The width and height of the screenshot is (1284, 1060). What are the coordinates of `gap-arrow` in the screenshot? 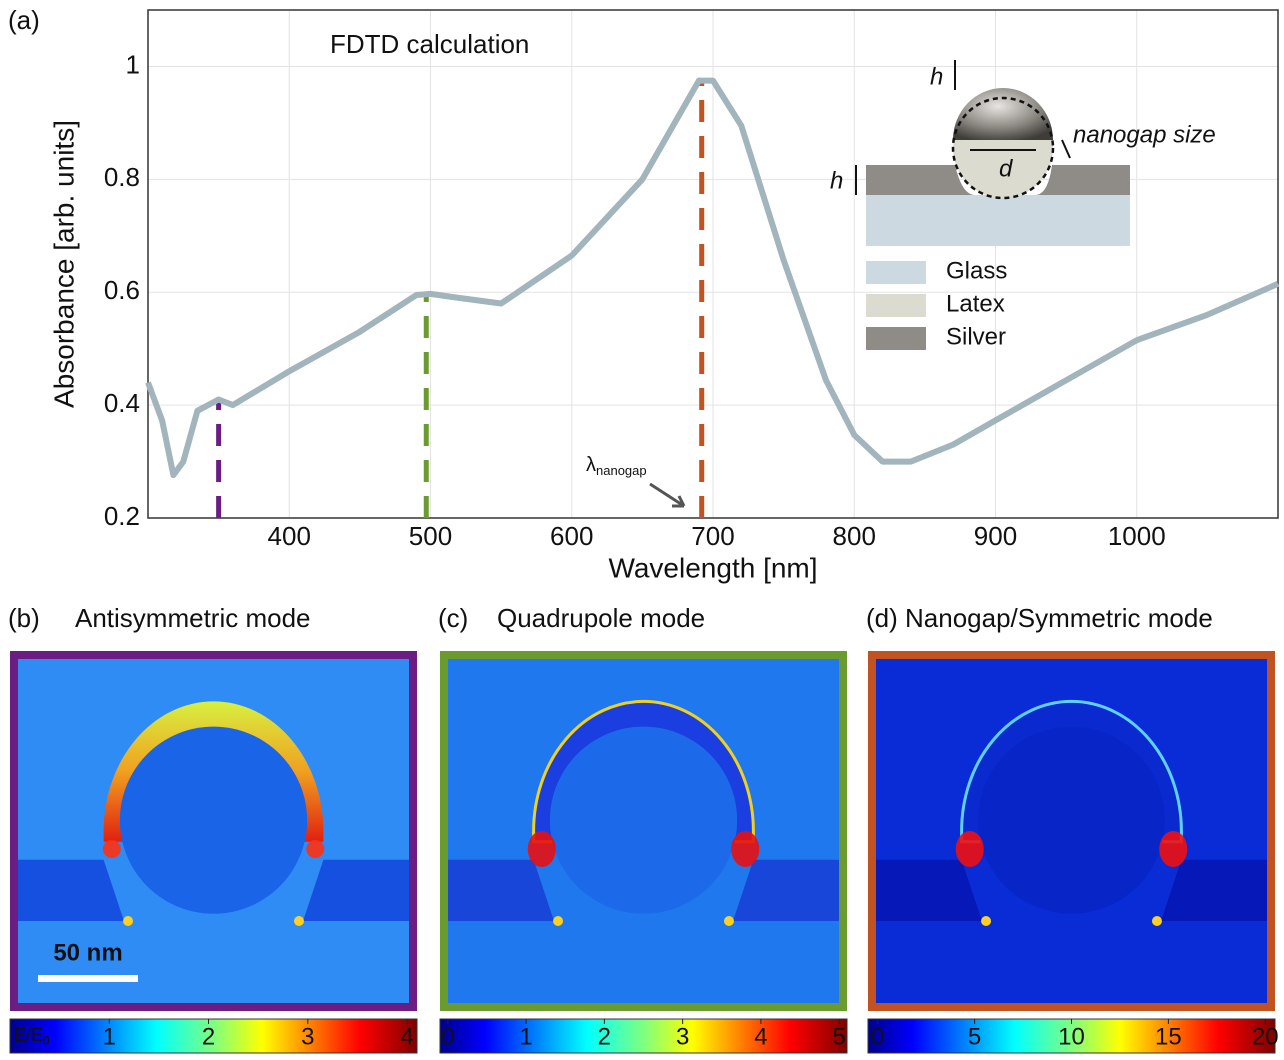 It's located at (1066, 149).